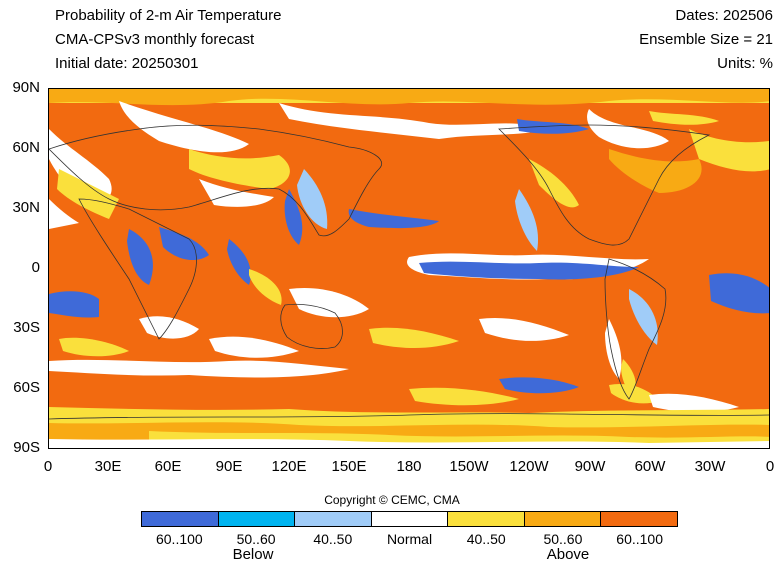 This screenshot has width=784, height=568. Describe the element at coordinates (333, 539) in the screenshot. I see `legend-label-2: 40..50` at that location.